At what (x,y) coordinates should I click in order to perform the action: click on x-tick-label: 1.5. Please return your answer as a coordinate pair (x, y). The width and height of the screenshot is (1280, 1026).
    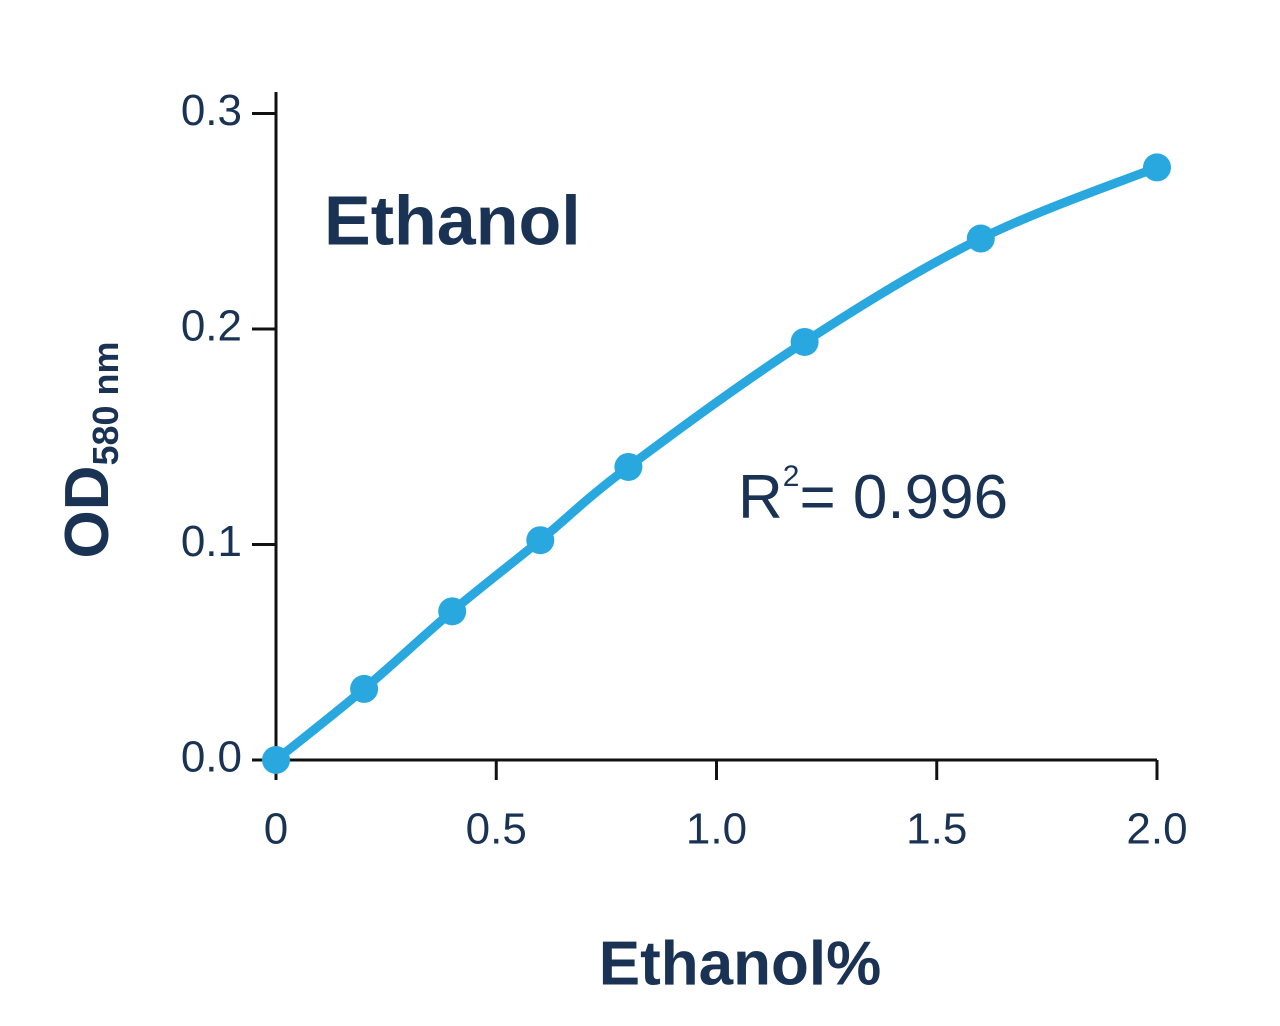
    Looking at the image, I should click on (936, 829).